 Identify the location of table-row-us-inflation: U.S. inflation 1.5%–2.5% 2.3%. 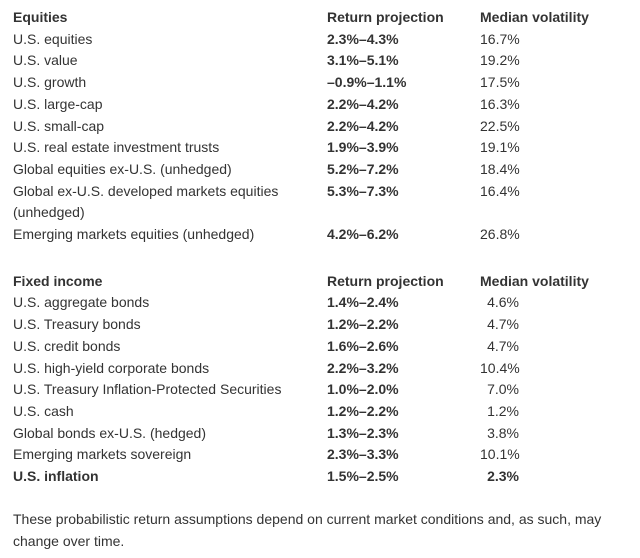
(321, 477).